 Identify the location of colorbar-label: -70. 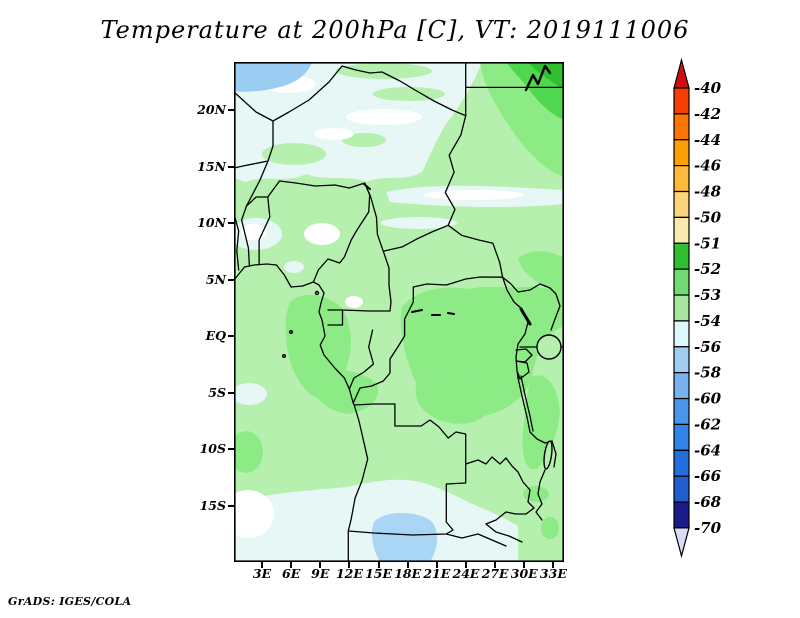
(708, 528).